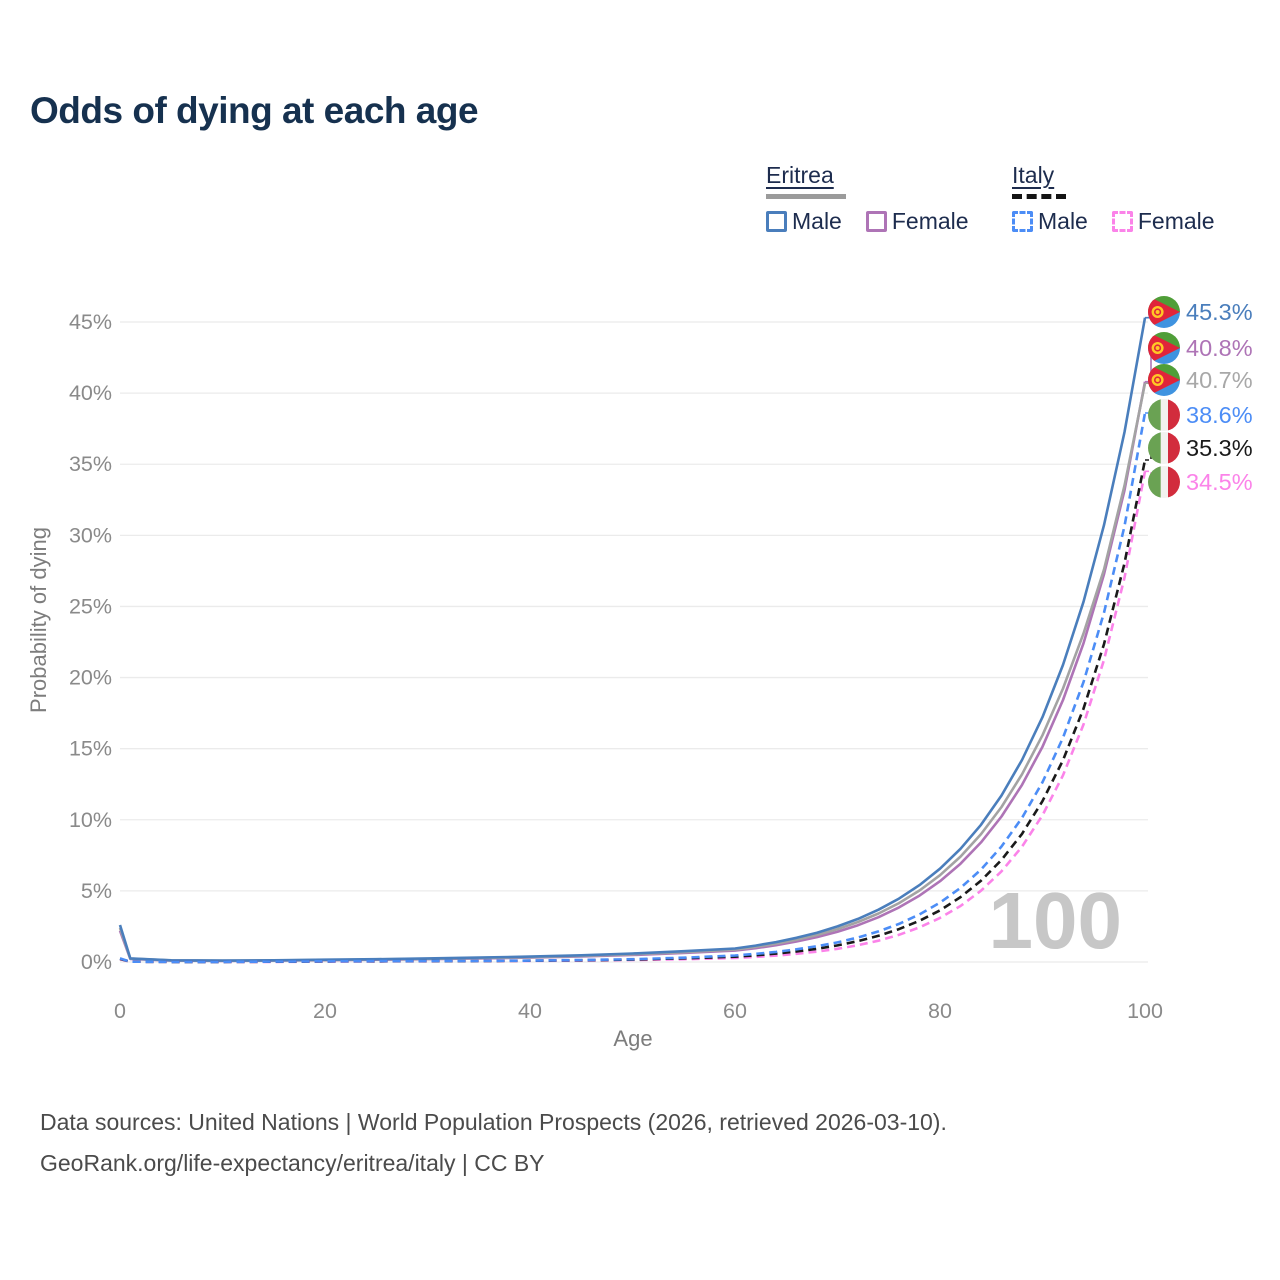 The height and width of the screenshot is (1280, 1280). Describe the element at coordinates (879, 198) in the screenshot. I see `legend-group-eritrea: Eritrea Male Female` at that location.